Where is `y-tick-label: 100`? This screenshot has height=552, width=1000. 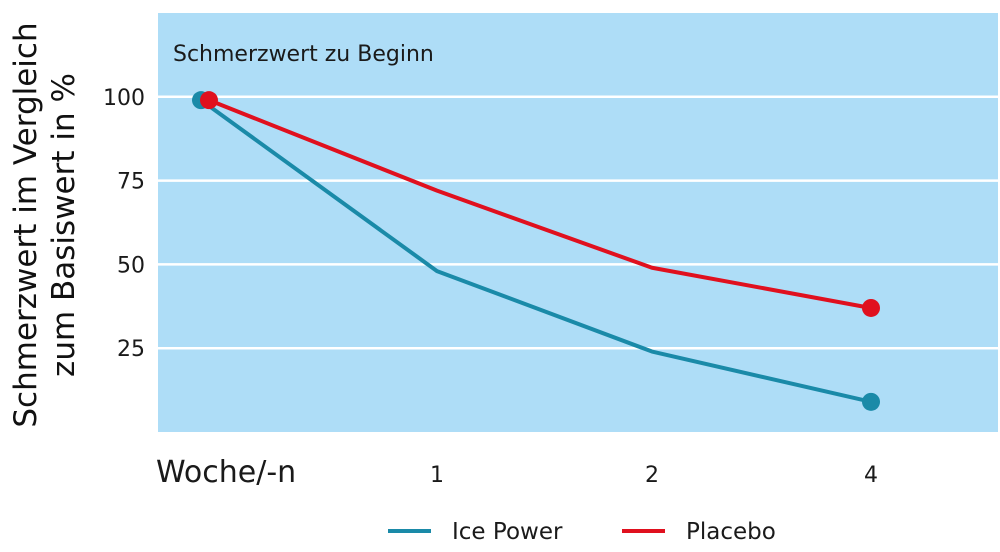 y-tick-label: 100 is located at coordinates (124, 98).